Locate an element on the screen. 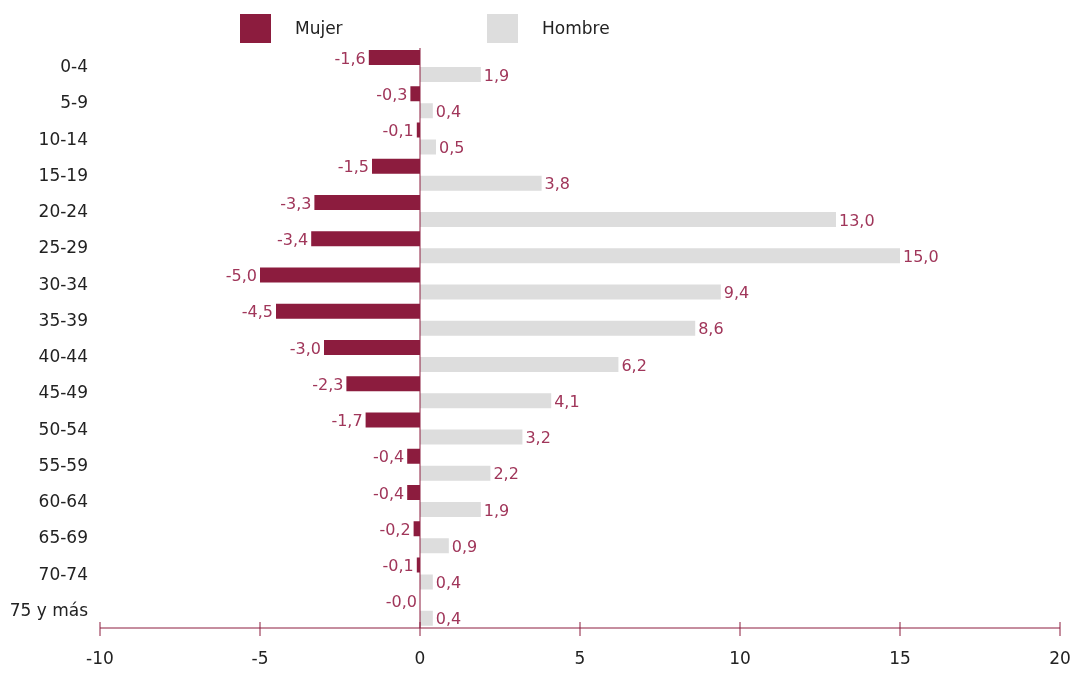 Image resolution: width=1090 pixels, height=690 pixels. data-label: 9,4 is located at coordinates (736, 292).